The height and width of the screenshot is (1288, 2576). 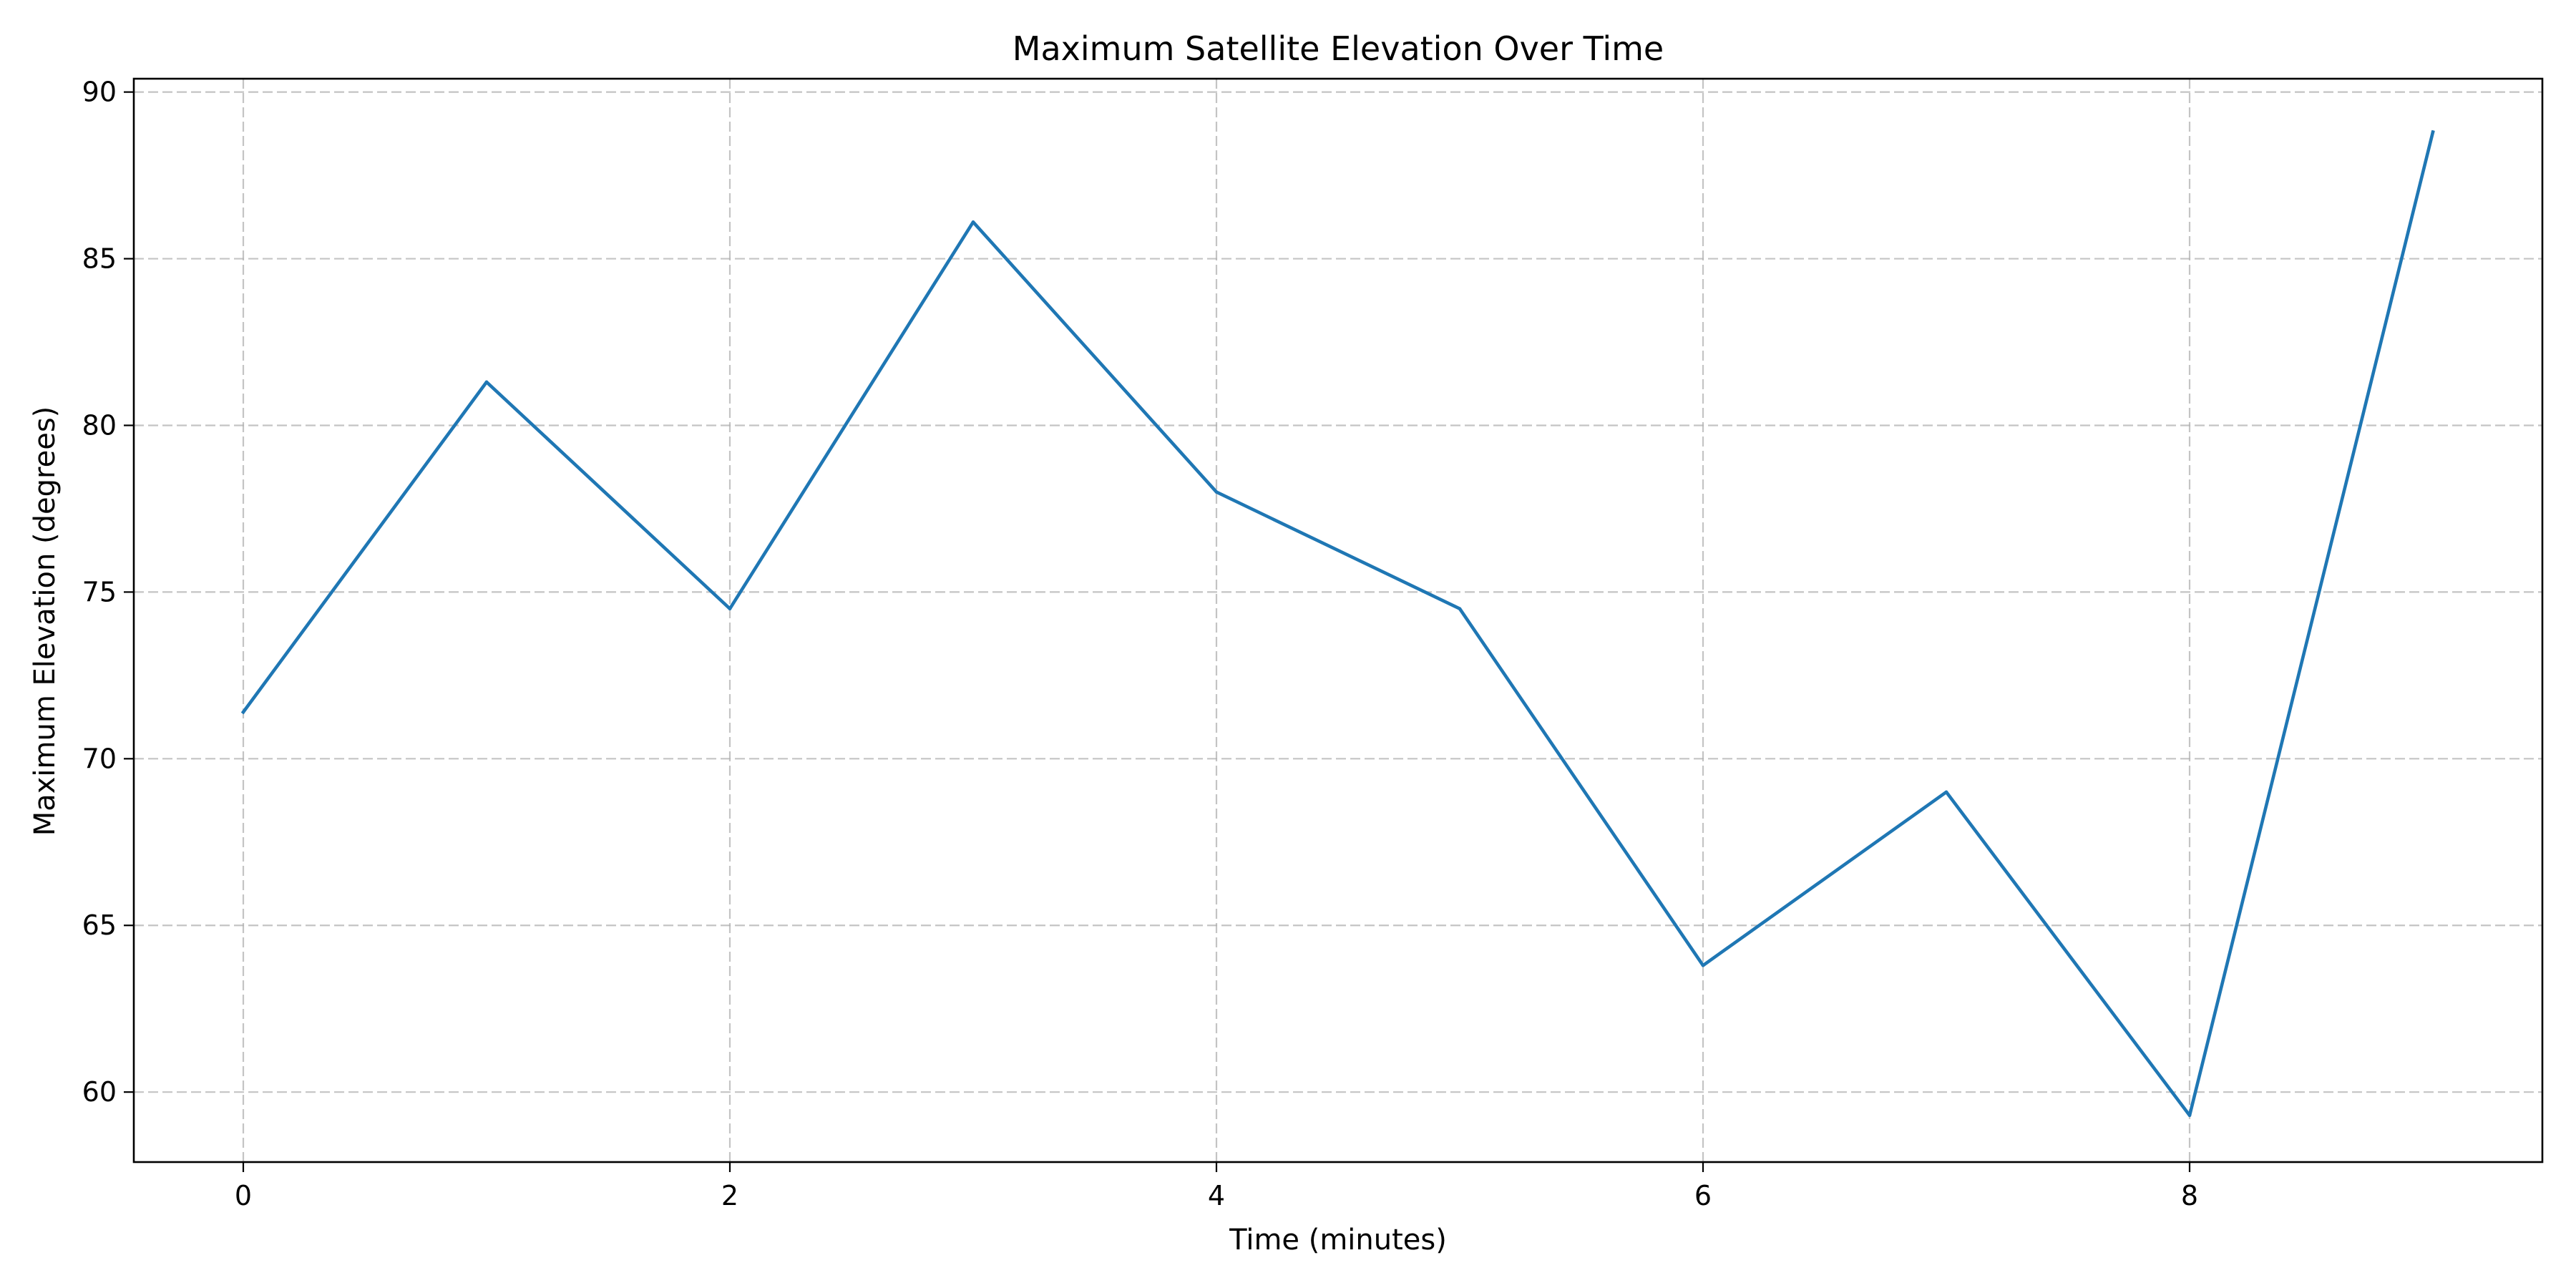 I want to click on chart-title: Maximum Satellite Elevation Over Time, so click(x=1338, y=48).